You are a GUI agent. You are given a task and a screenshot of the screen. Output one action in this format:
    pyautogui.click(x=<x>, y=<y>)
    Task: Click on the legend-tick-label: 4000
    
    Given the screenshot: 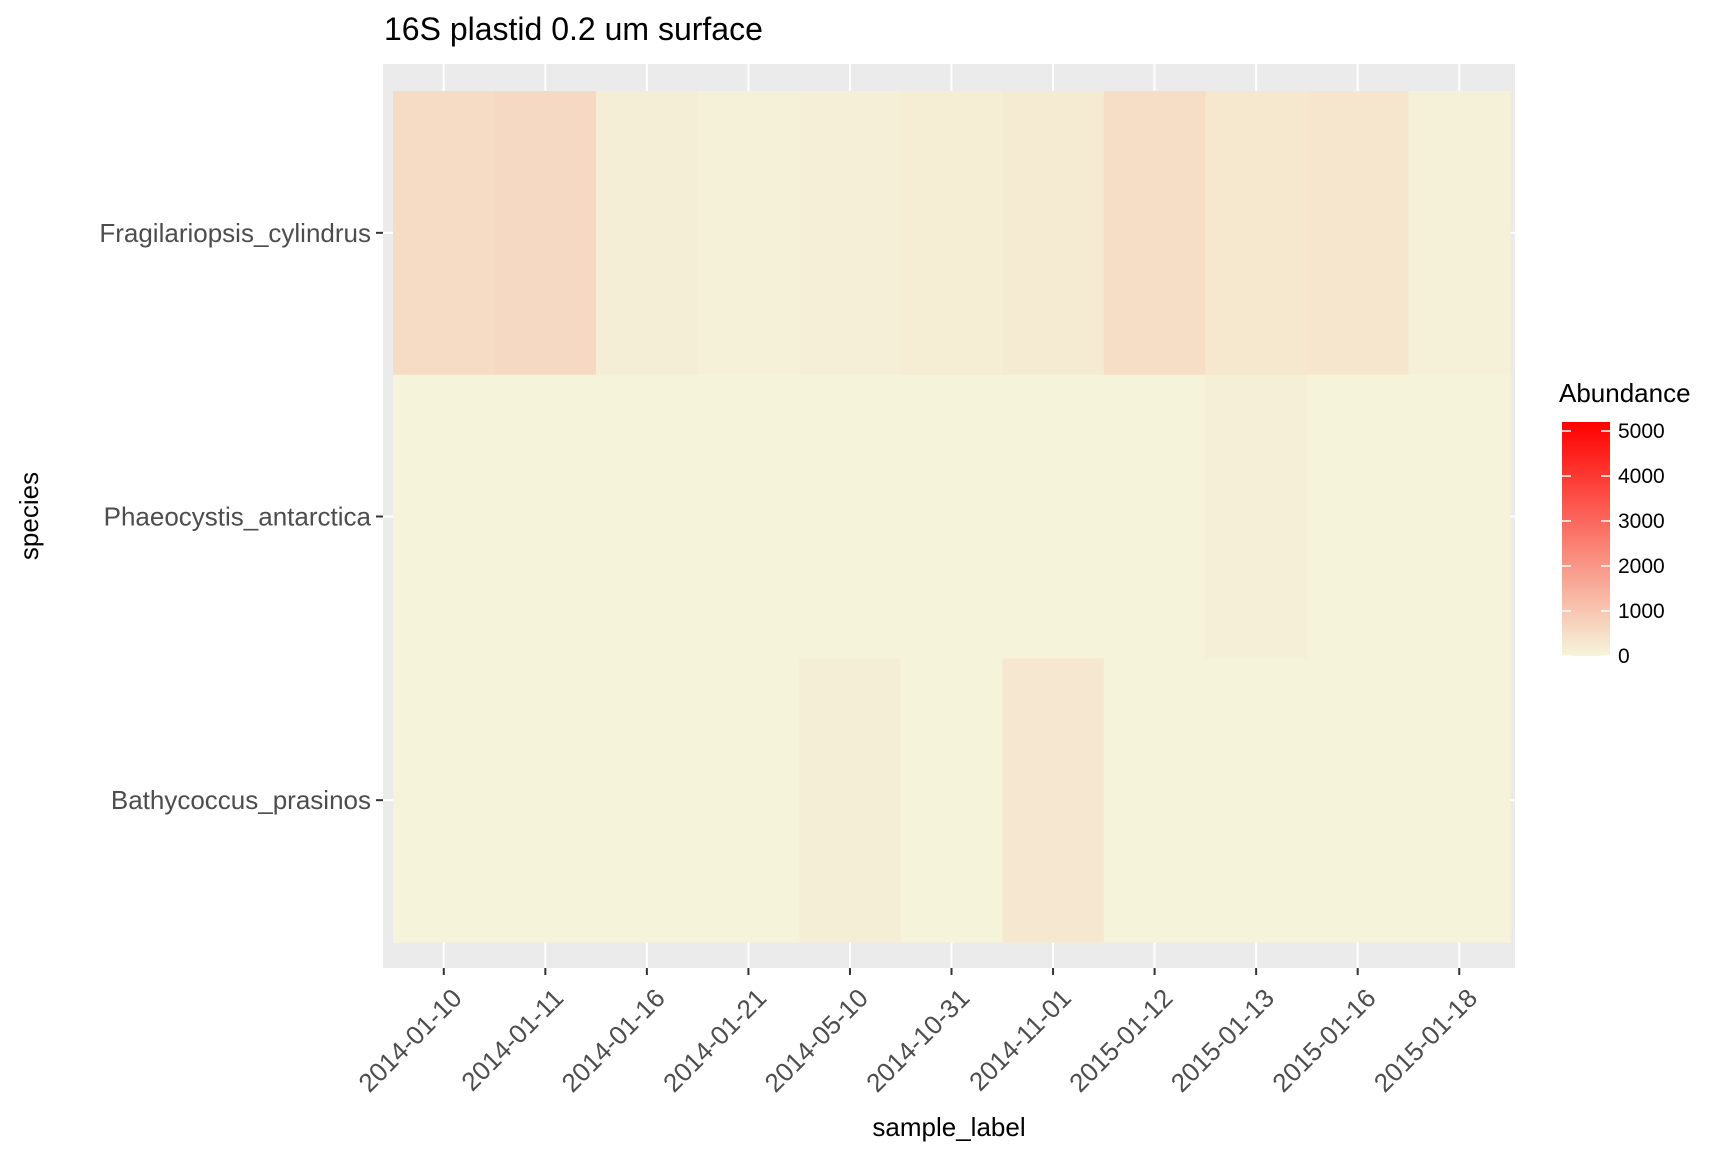 What is the action you would take?
    pyautogui.click(x=1641, y=476)
    